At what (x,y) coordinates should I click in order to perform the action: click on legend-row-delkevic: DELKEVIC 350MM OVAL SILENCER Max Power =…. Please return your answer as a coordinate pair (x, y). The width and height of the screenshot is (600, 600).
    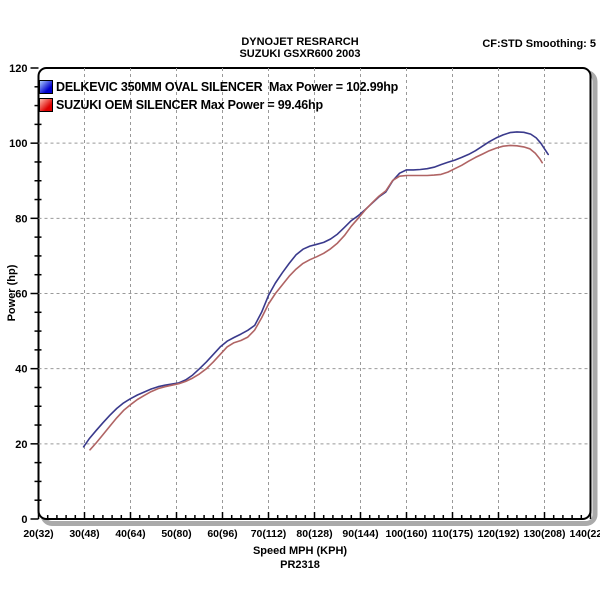
    Looking at the image, I should click on (218, 87).